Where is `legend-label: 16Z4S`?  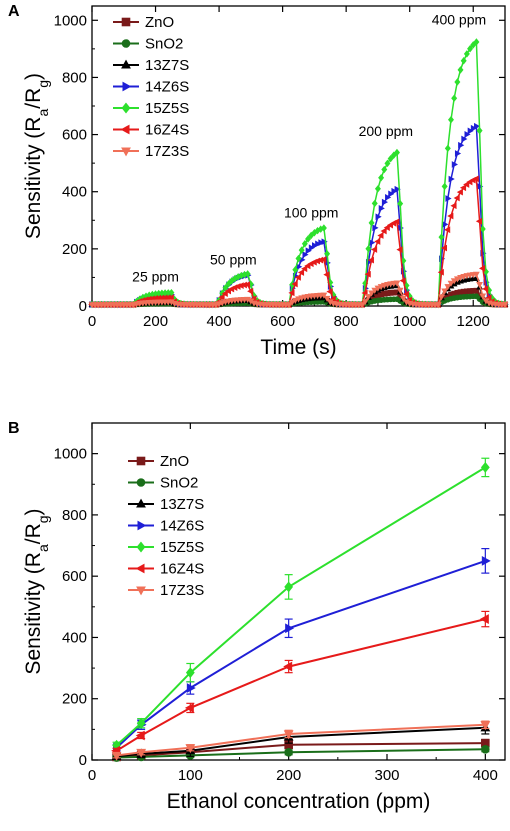 legend-label: 16Z4S is located at coordinates (182, 569).